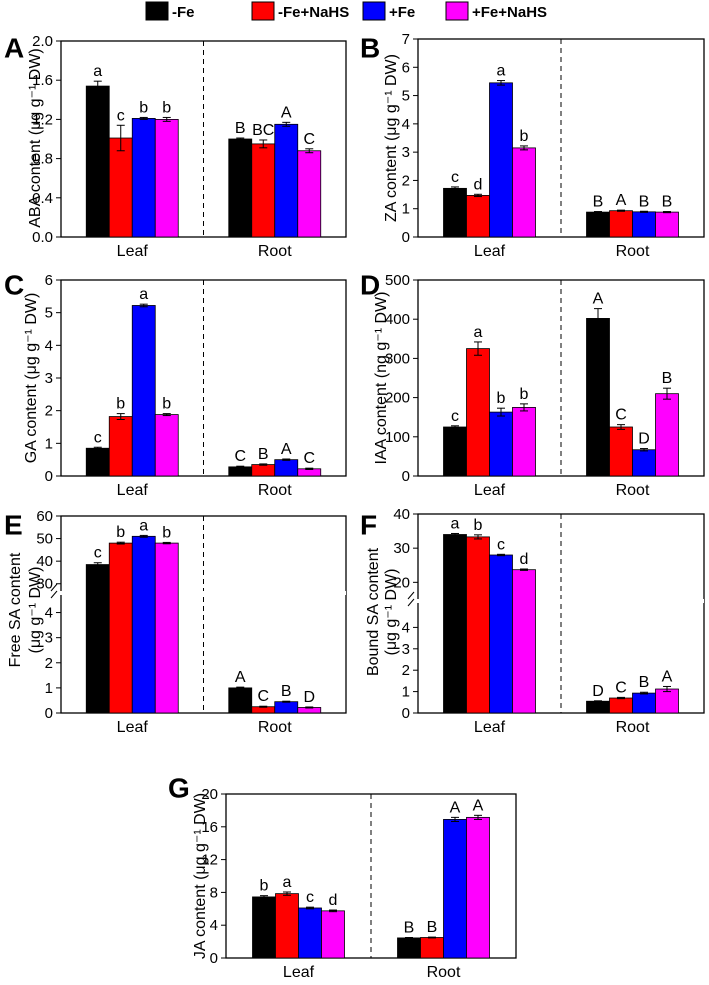  What do you see at coordinates (406, 39) in the screenshot?
I see `y-tick-label: 7` at bounding box center [406, 39].